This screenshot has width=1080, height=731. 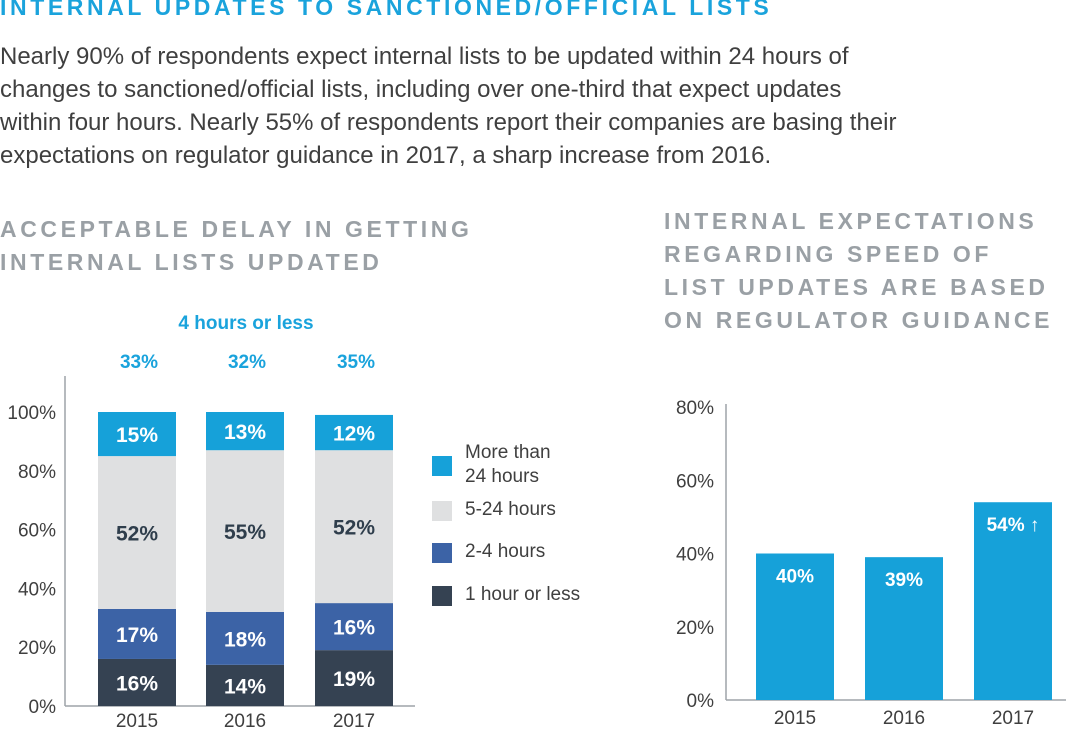 What do you see at coordinates (246, 323) in the screenshot?
I see `group-annotation-label: 4 hours or less` at bounding box center [246, 323].